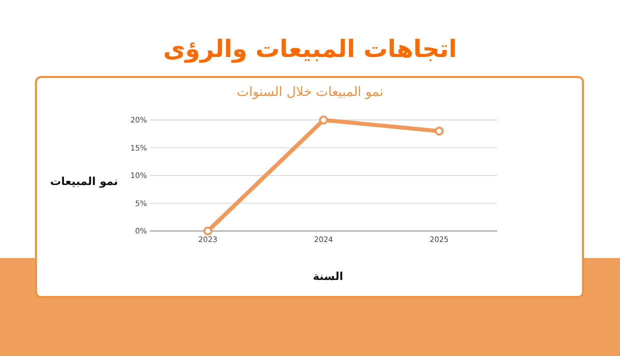  I want to click on chart-subtitle: نمو المبيعات خلال السنوات, so click(310, 92).